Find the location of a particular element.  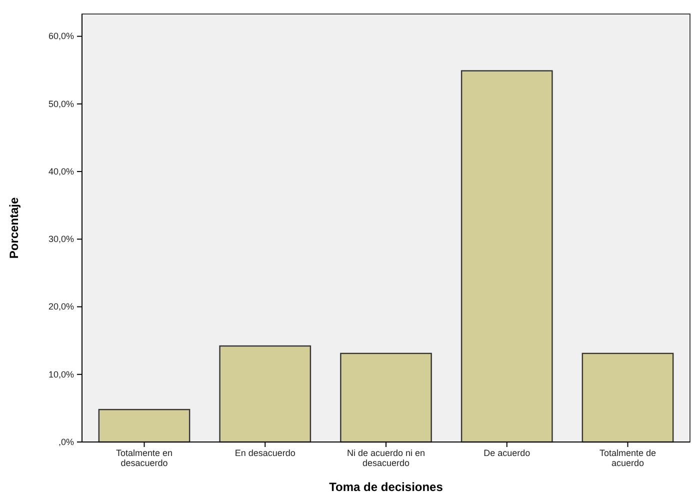

y-tick-label: ,0% is located at coordinates (66, 441).